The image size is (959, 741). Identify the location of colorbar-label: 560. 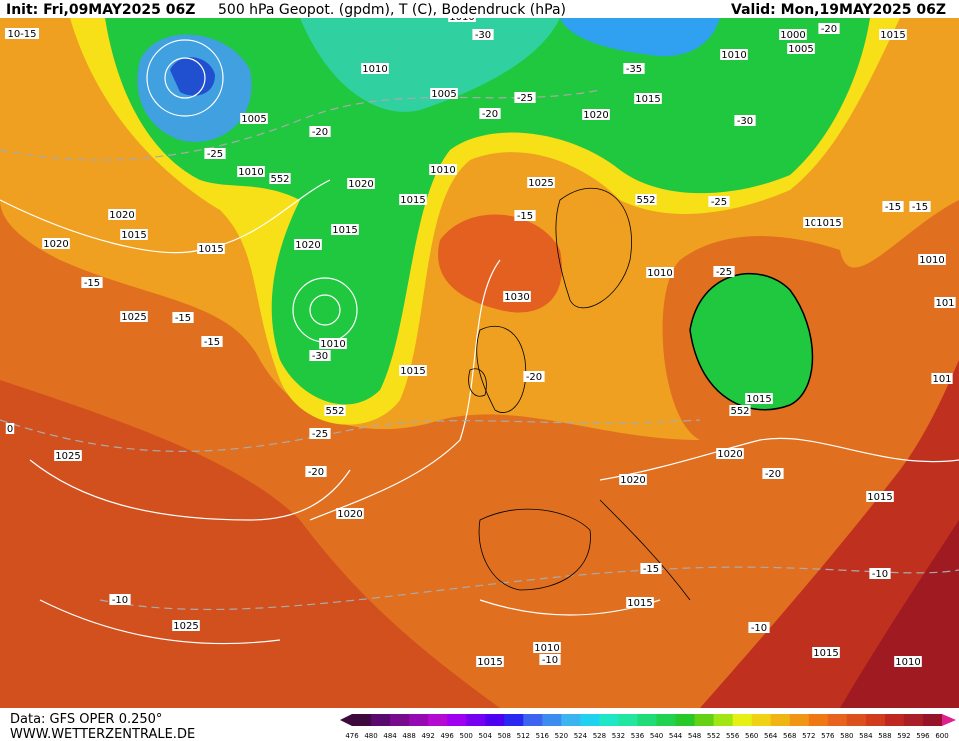
(751, 736).